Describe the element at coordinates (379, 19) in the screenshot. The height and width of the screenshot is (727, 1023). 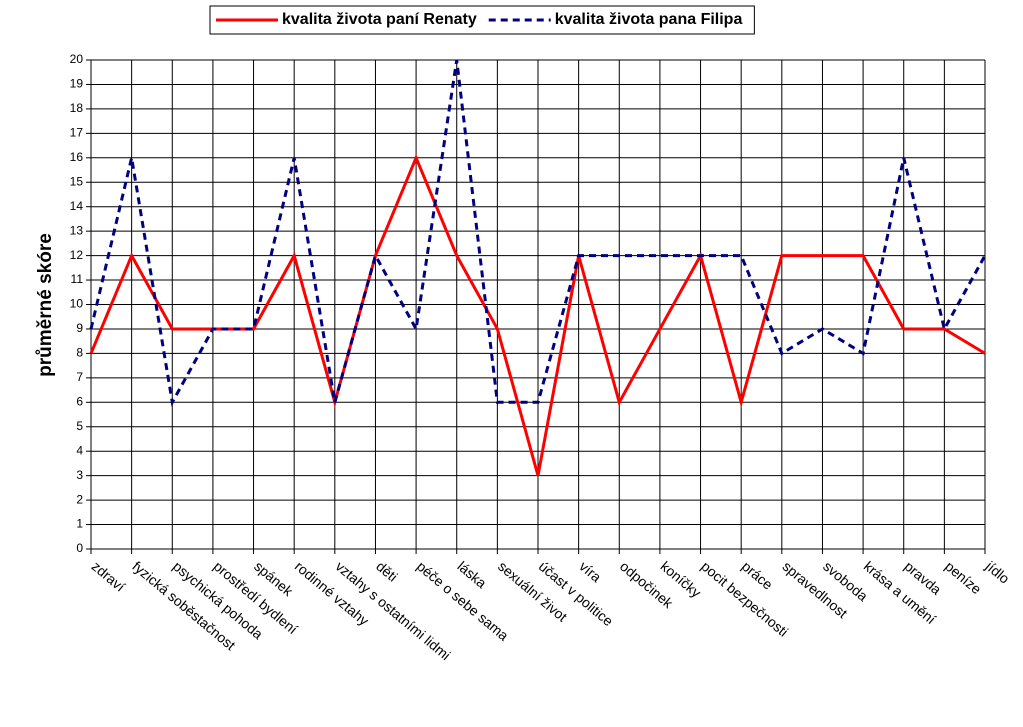
I see `legend-label: kvalita života paní Renaty` at that location.